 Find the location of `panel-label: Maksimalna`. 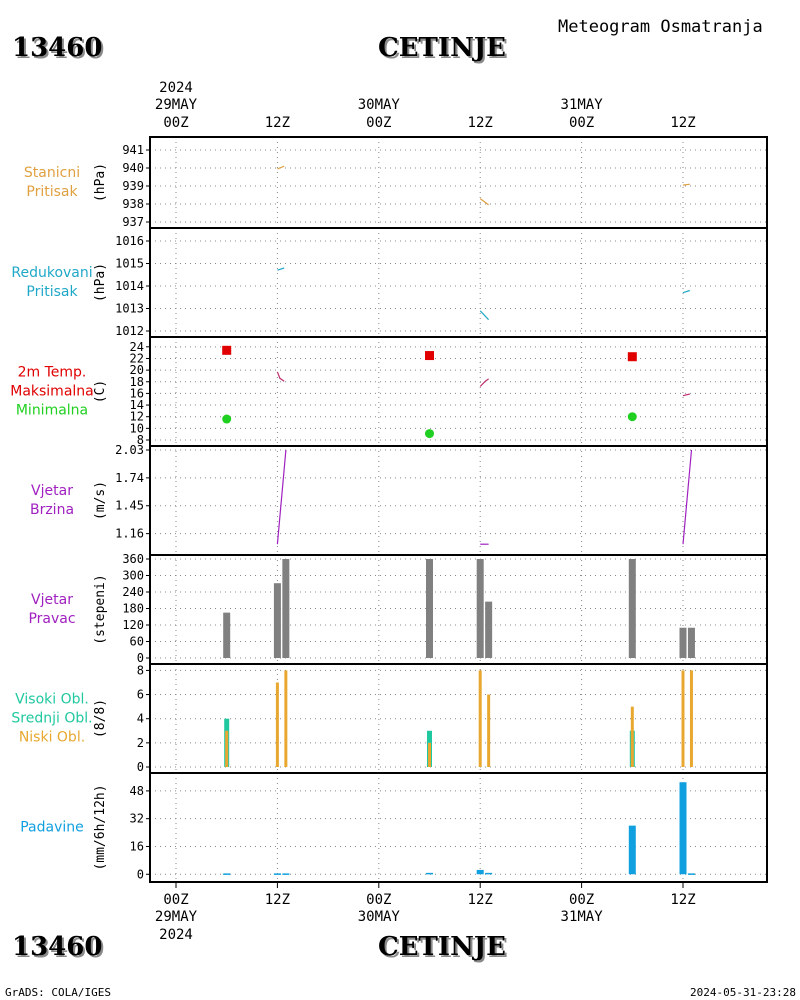

panel-label: Maksimalna is located at coordinates (52, 392).